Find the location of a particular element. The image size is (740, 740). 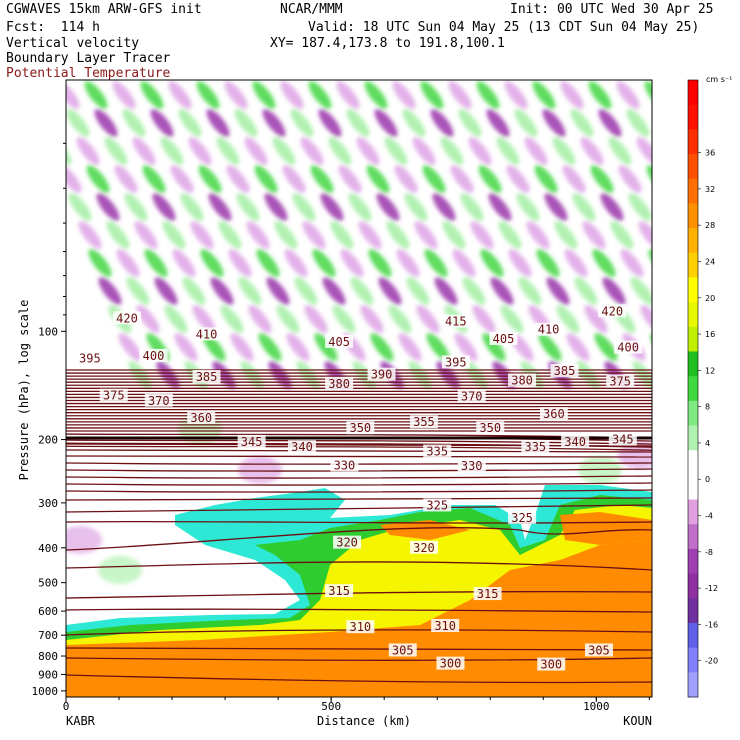

cross-section-endpoints: XY= 187.4,173.8 to 191.8,100.1 is located at coordinates (387, 43).